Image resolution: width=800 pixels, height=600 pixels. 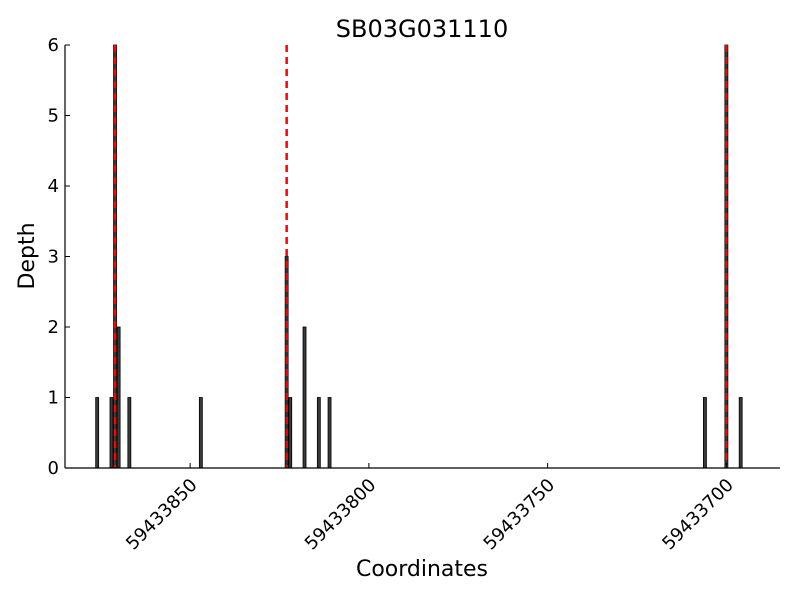 I want to click on y-tick-label: 3, so click(x=53, y=257).